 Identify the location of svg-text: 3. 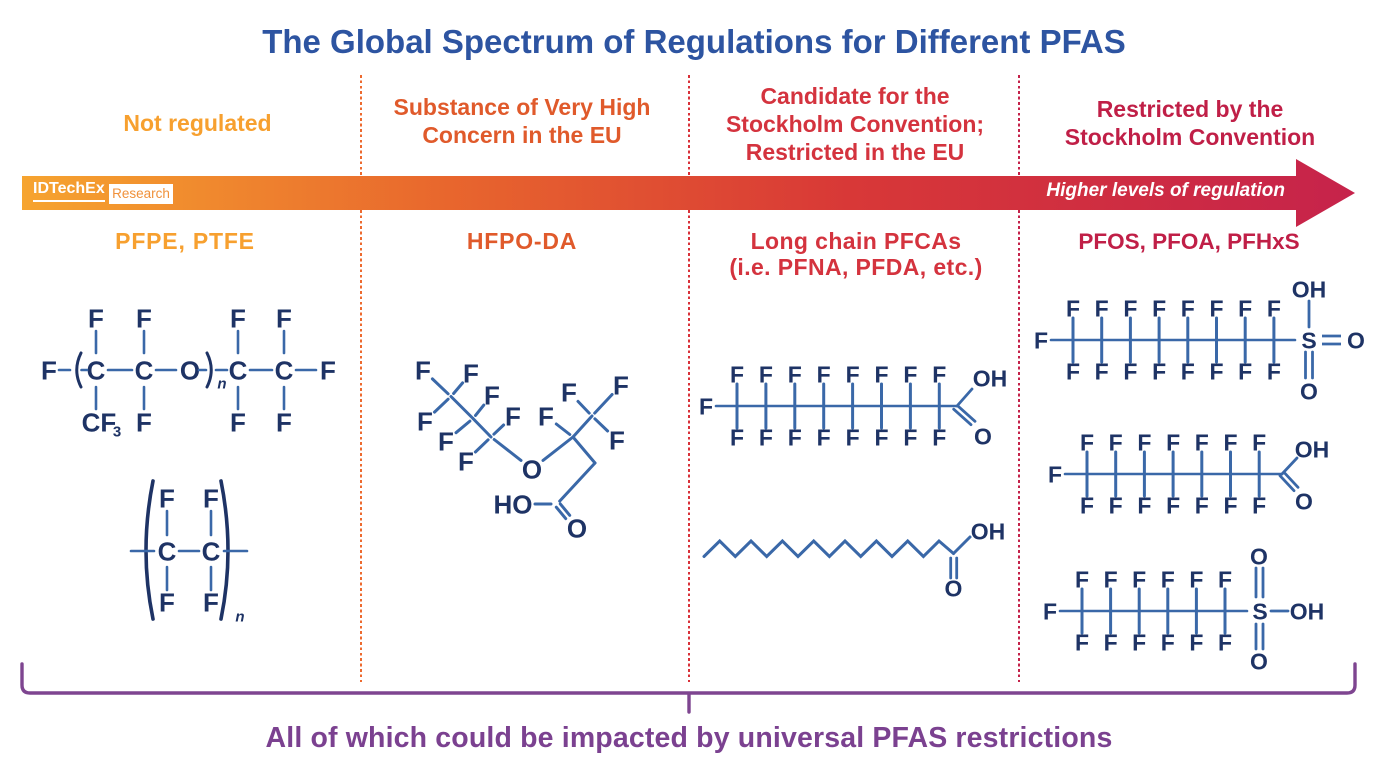
(117, 431).